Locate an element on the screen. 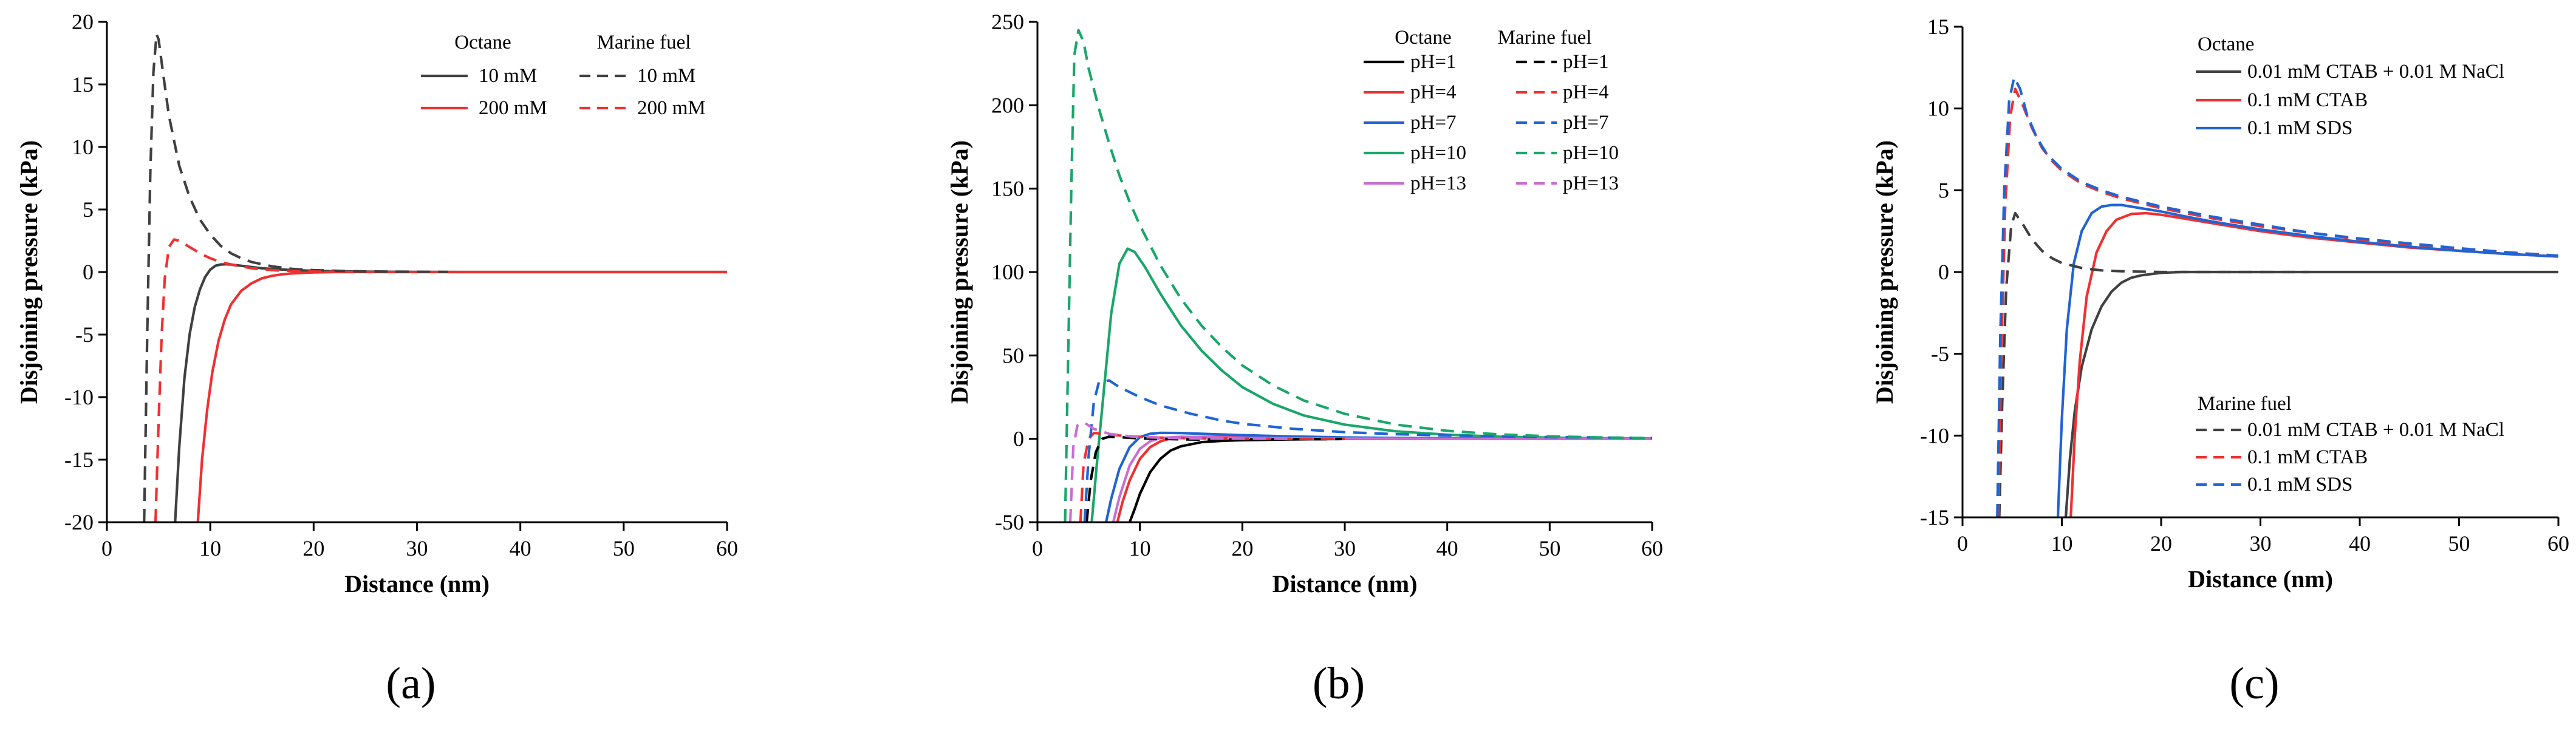  y-tick-label: 200 is located at coordinates (1007, 105).